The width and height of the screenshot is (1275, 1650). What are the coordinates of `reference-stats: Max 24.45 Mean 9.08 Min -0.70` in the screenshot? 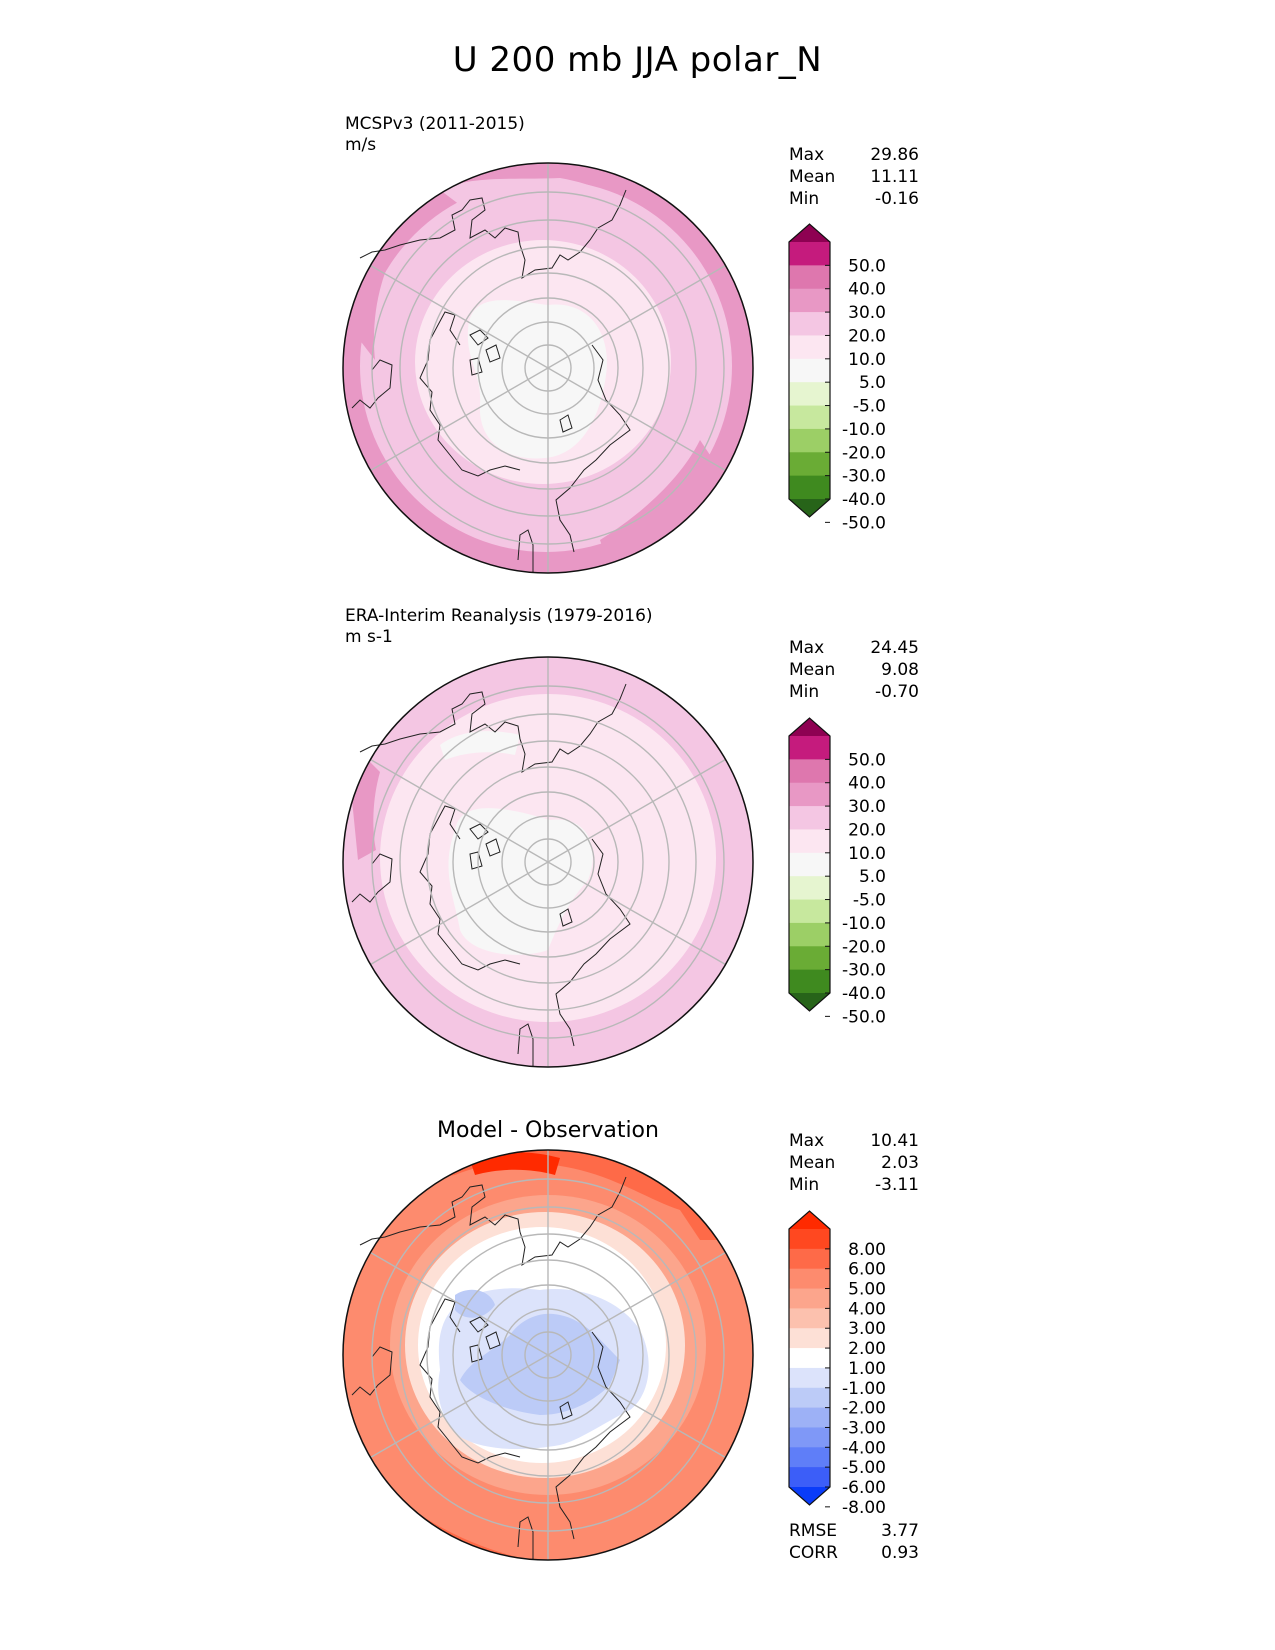 It's located at (854, 670).